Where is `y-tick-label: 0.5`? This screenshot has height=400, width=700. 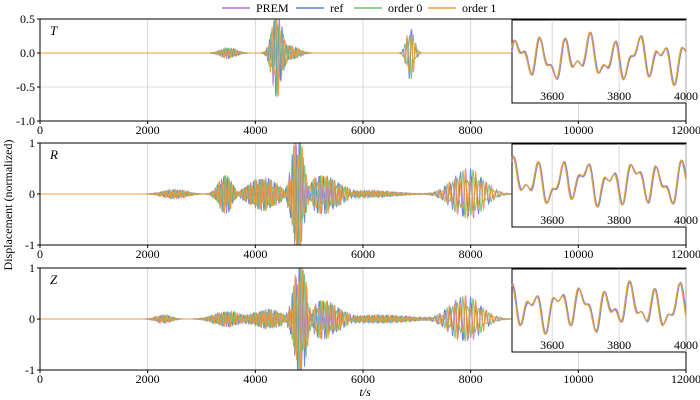 y-tick-label: 0.5 is located at coordinates (27, 19).